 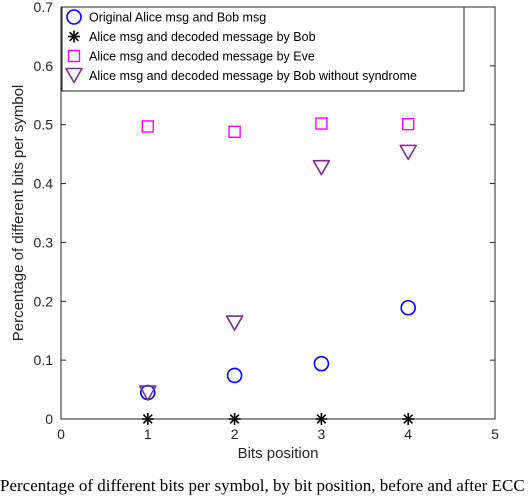 I want to click on legend-label: Alice msg and decoded message by Eve, so click(x=202, y=57).